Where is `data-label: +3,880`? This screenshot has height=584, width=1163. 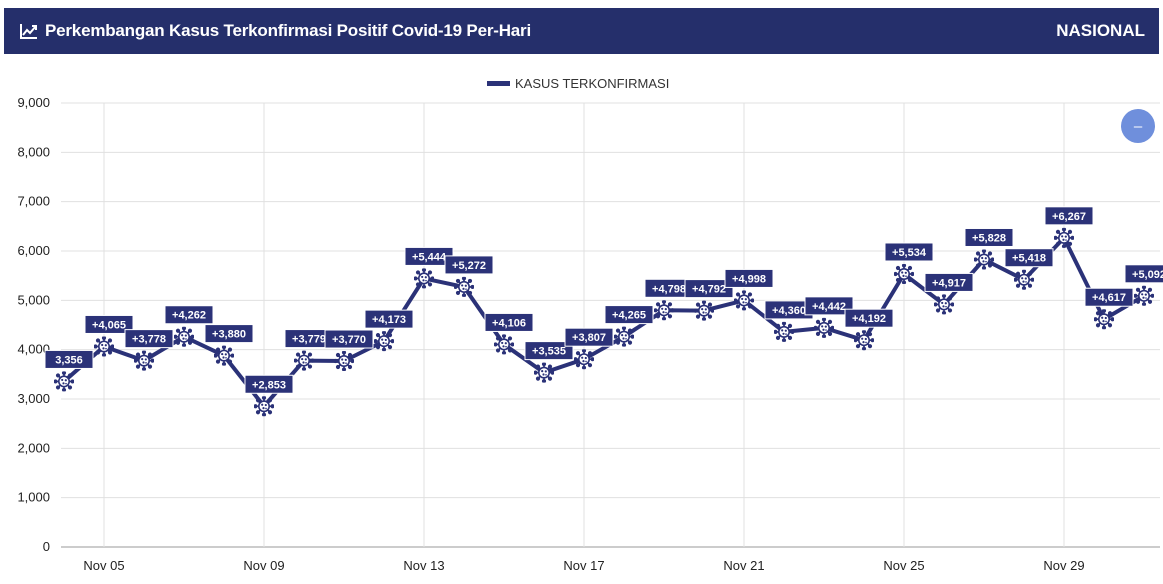 data-label: +3,880 is located at coordinates (229, 334).